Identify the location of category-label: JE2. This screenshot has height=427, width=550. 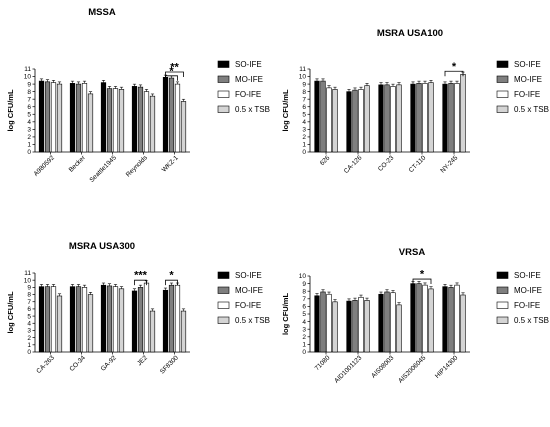
(142, 360).